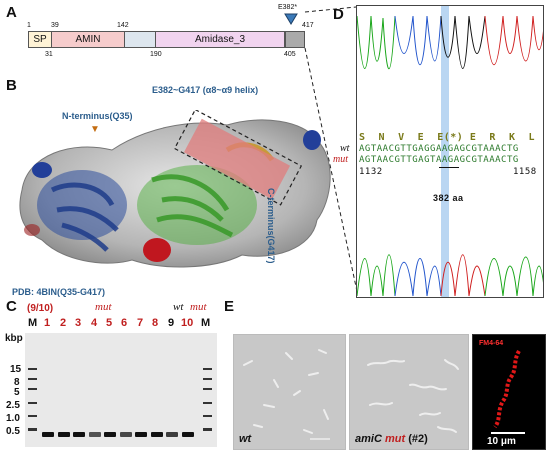 Image resolution: width=550 pixels, height=456 pixels. I want to click on mut-caption-gene: amiC, so click(368, 439).